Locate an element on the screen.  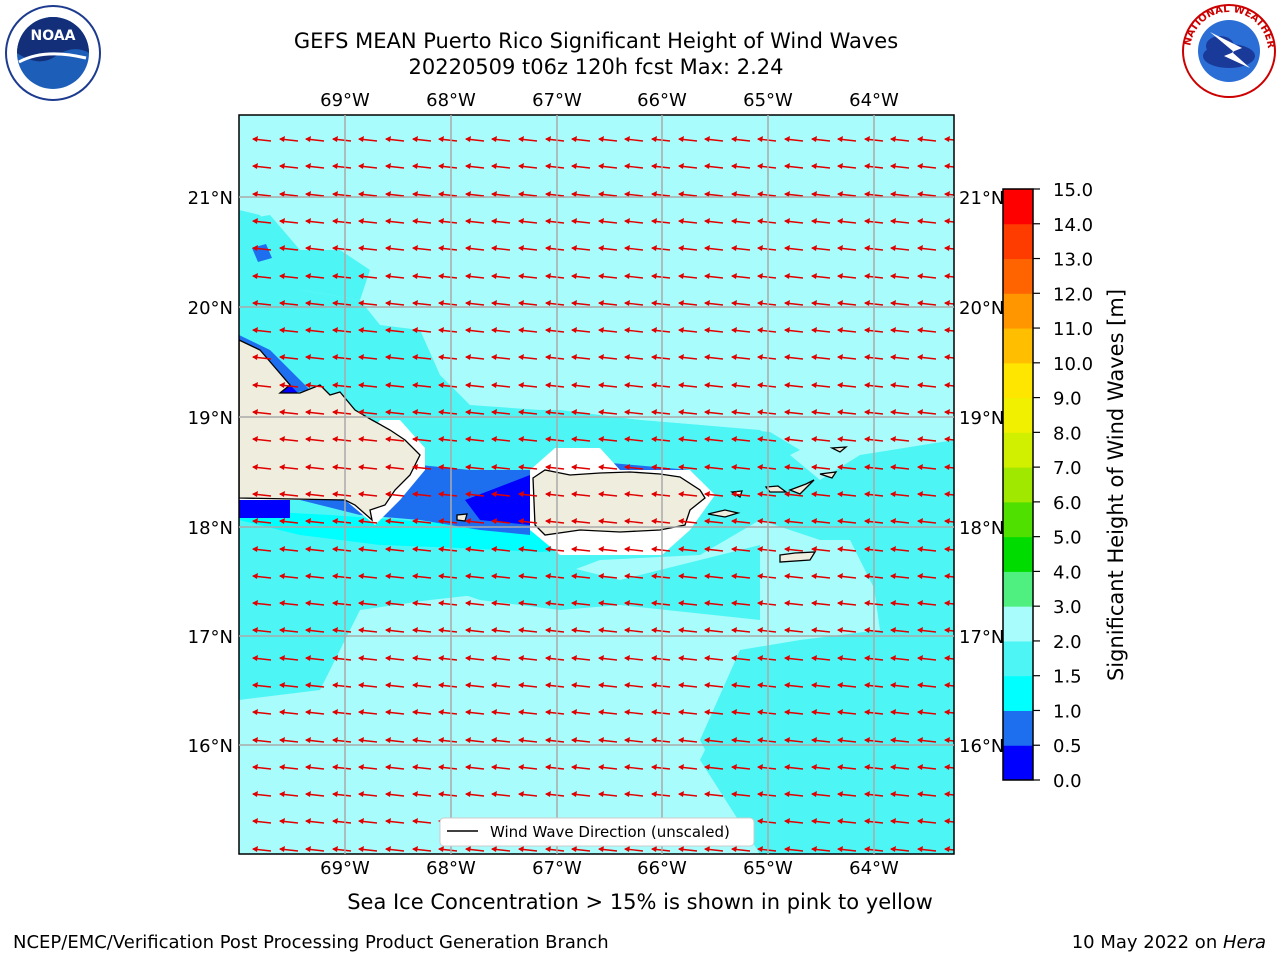
lon-label-bottom: 65°W is located at coordinates (768, 868).